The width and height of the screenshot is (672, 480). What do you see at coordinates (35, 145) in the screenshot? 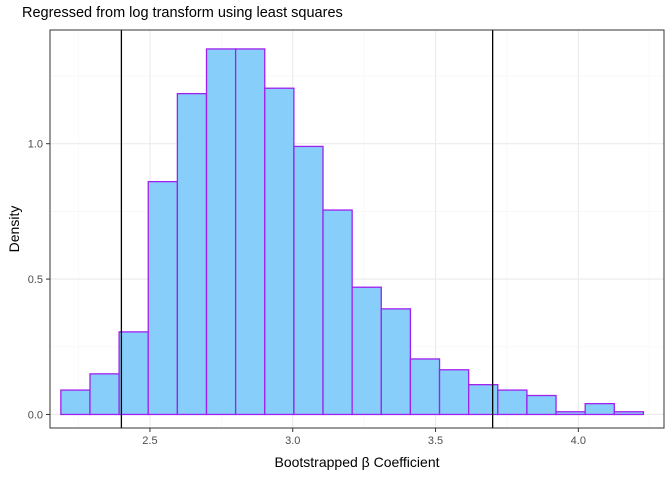
I see `y-tick-label: 1.0` at bounding box center [35, 145].